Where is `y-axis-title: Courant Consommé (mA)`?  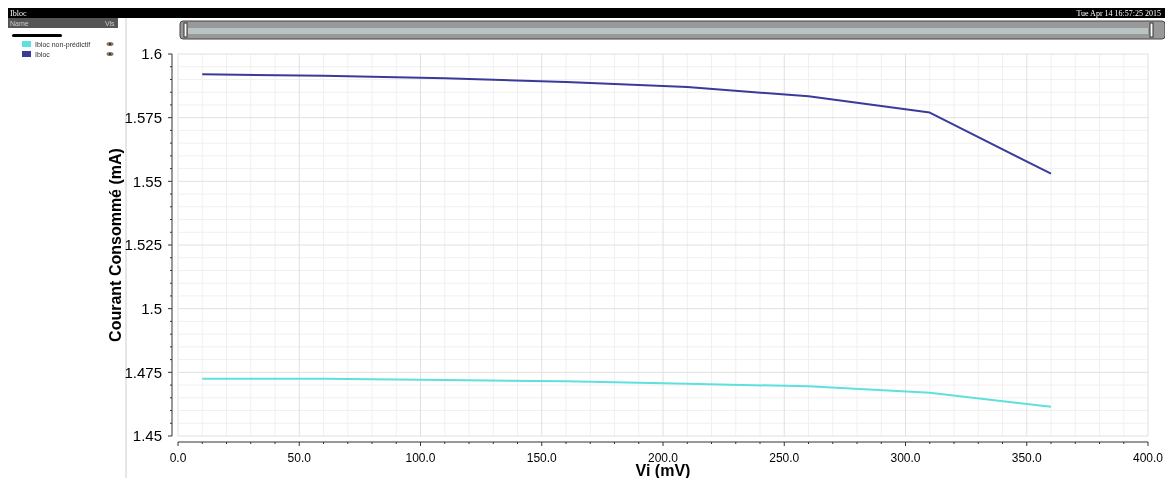
y-axis-title: Courant Consommé (mA) is located at coordinates (115, 245).